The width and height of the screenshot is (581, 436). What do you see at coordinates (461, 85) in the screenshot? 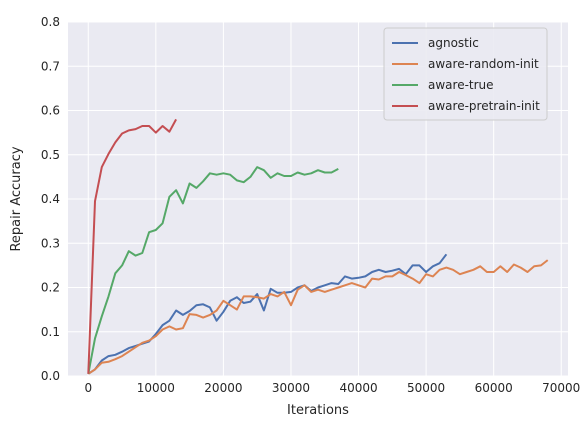
I see `legend-label: aware-true` at bounding box center [461, 85].